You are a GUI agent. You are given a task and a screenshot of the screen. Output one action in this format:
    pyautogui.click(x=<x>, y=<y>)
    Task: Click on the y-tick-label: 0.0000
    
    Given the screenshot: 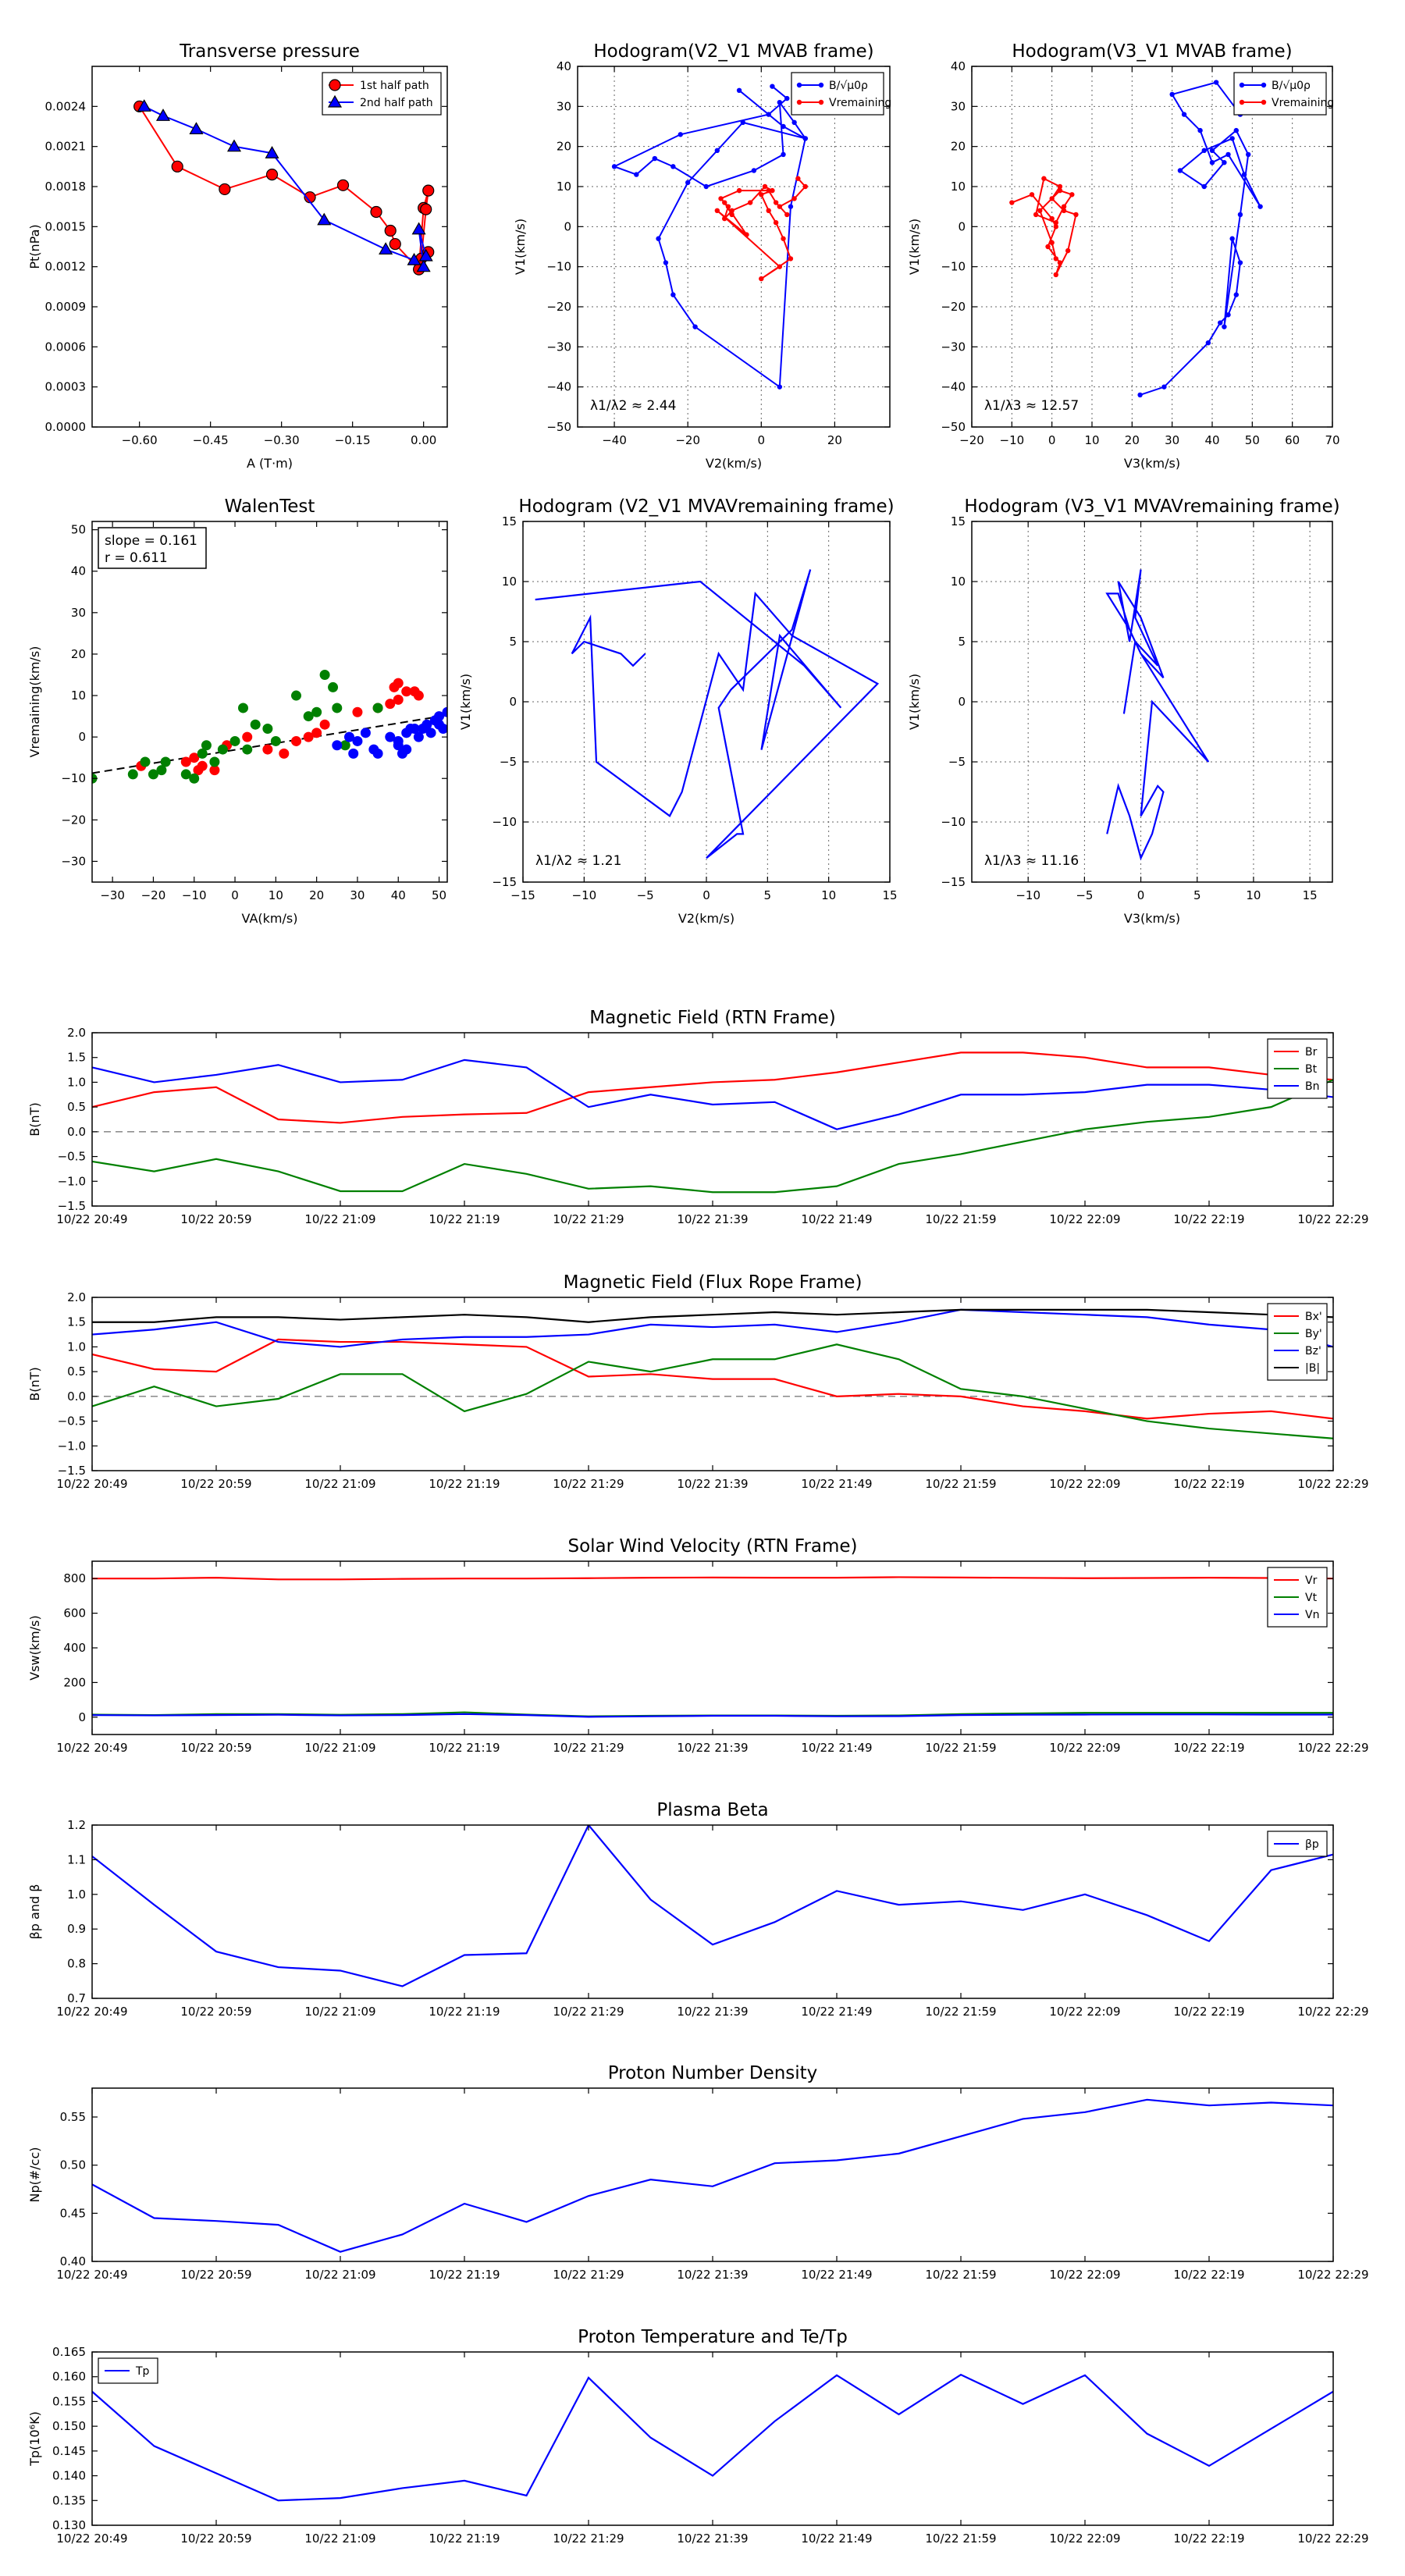 What is the action you would take?
    pyautogui.click(x=66, y=427)
    